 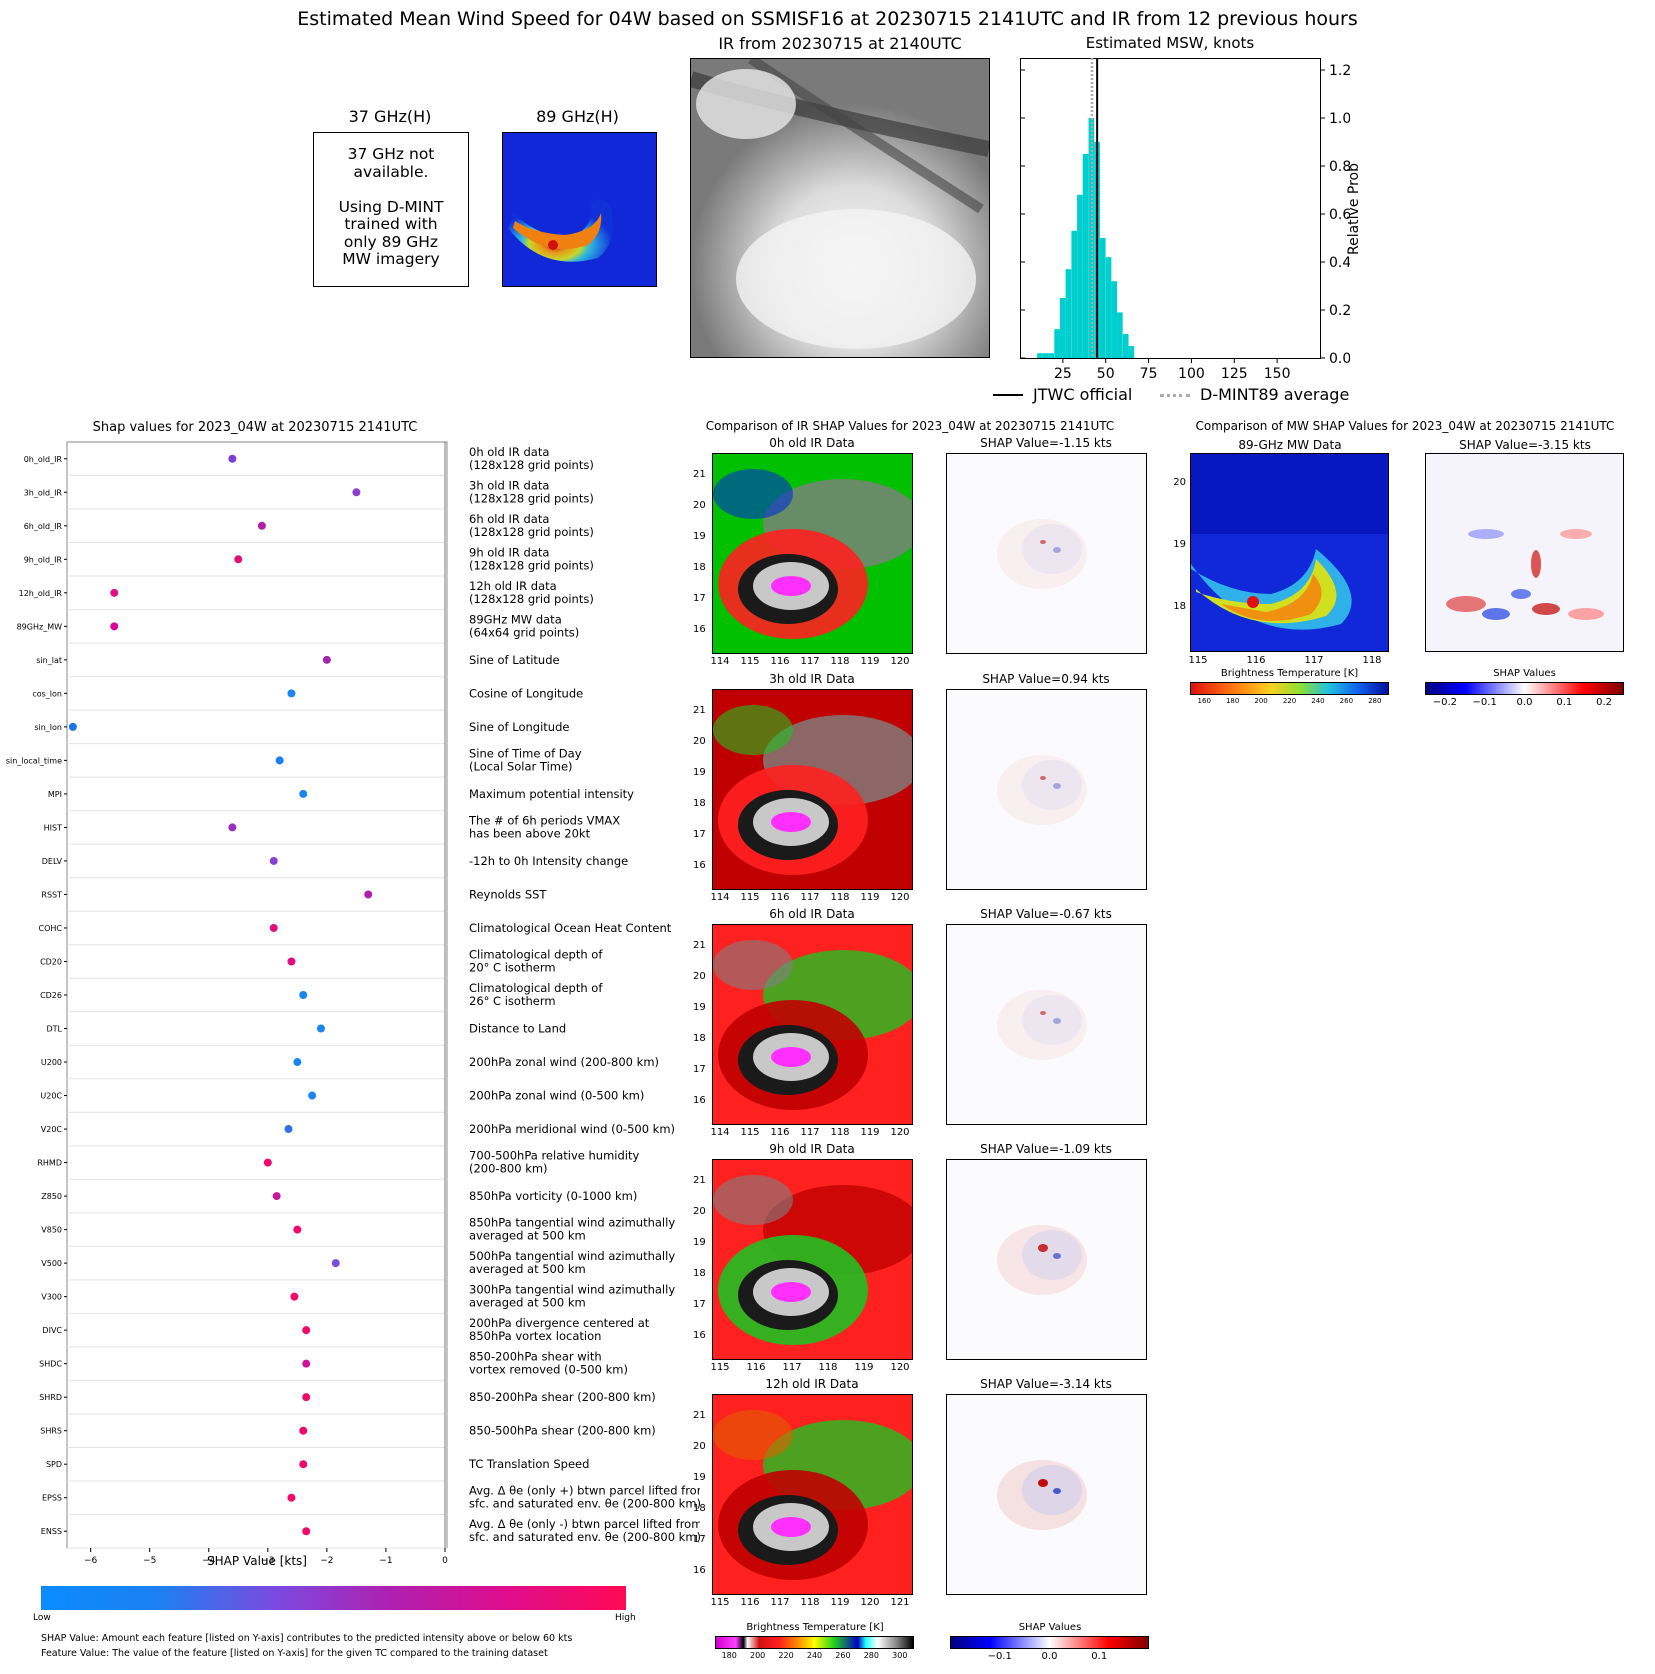 I want to click on shap-coldspot, so click(x=1057, y=1491).